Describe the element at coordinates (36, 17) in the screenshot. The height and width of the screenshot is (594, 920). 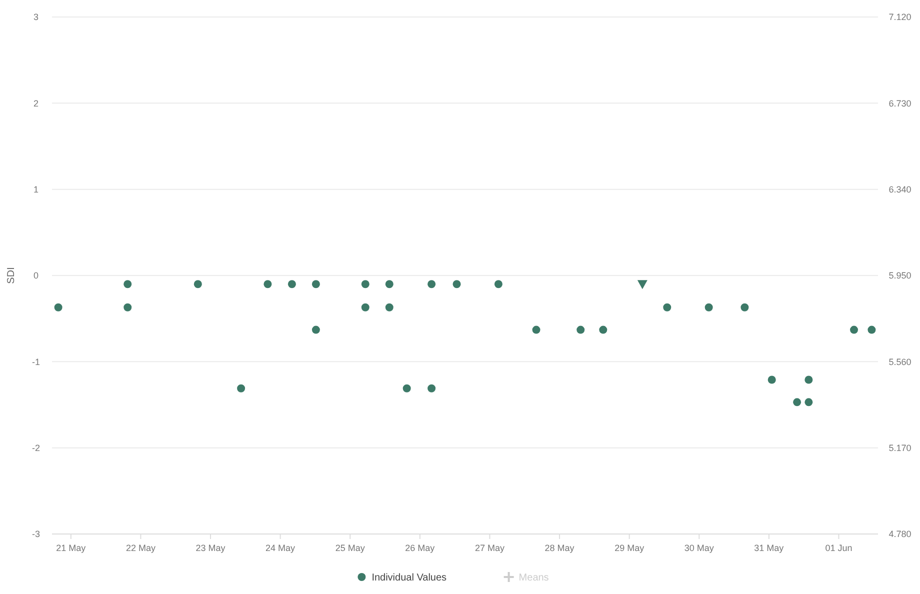
I see `y-tick-label: 3` at that location.